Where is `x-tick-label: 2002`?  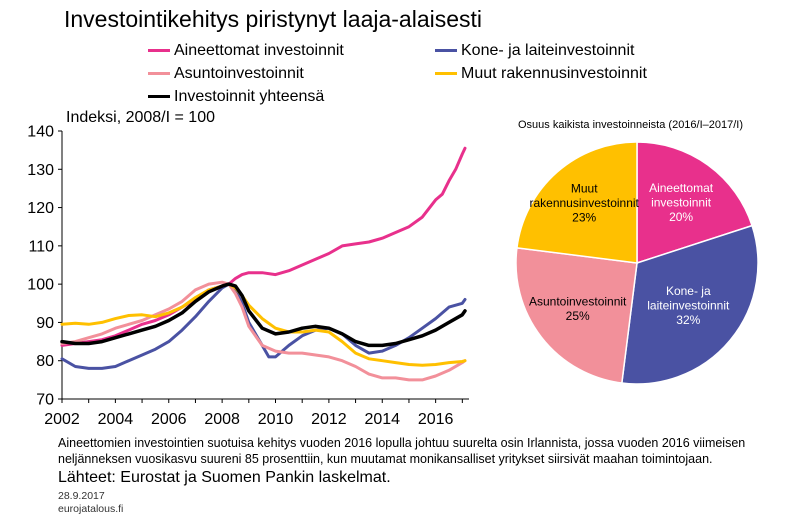
x-tick-label: 2002 is located at coordinates (62, 419).